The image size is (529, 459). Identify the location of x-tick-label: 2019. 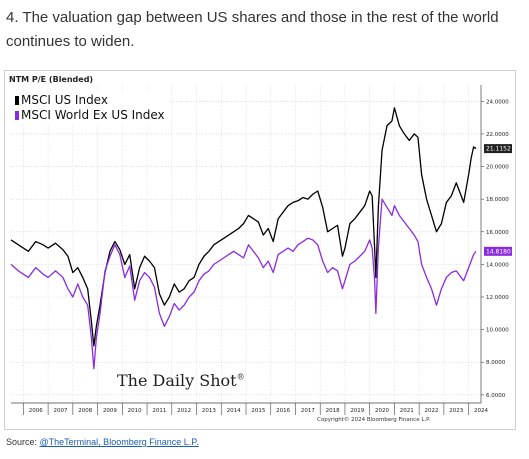
(357, 411).